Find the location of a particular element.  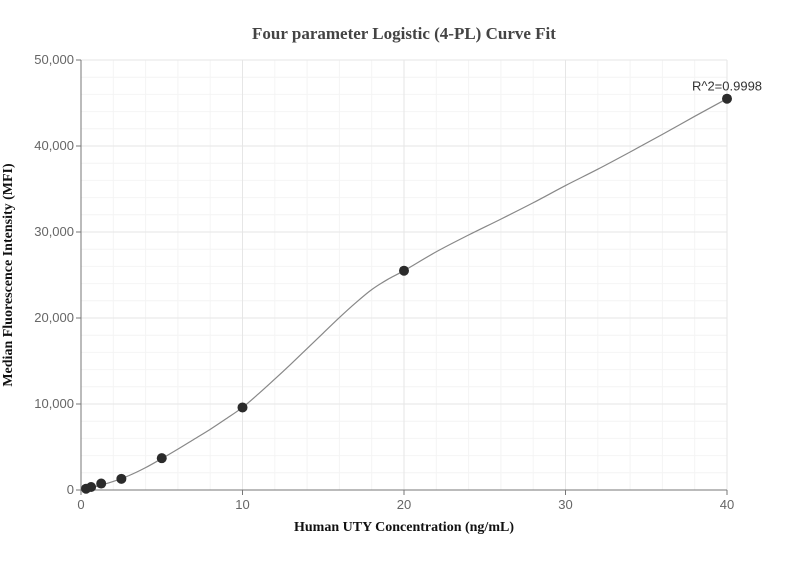

chart-title: Four parameter Logistic (4-PL) Curve Fit is located at coordinates (404, 33).